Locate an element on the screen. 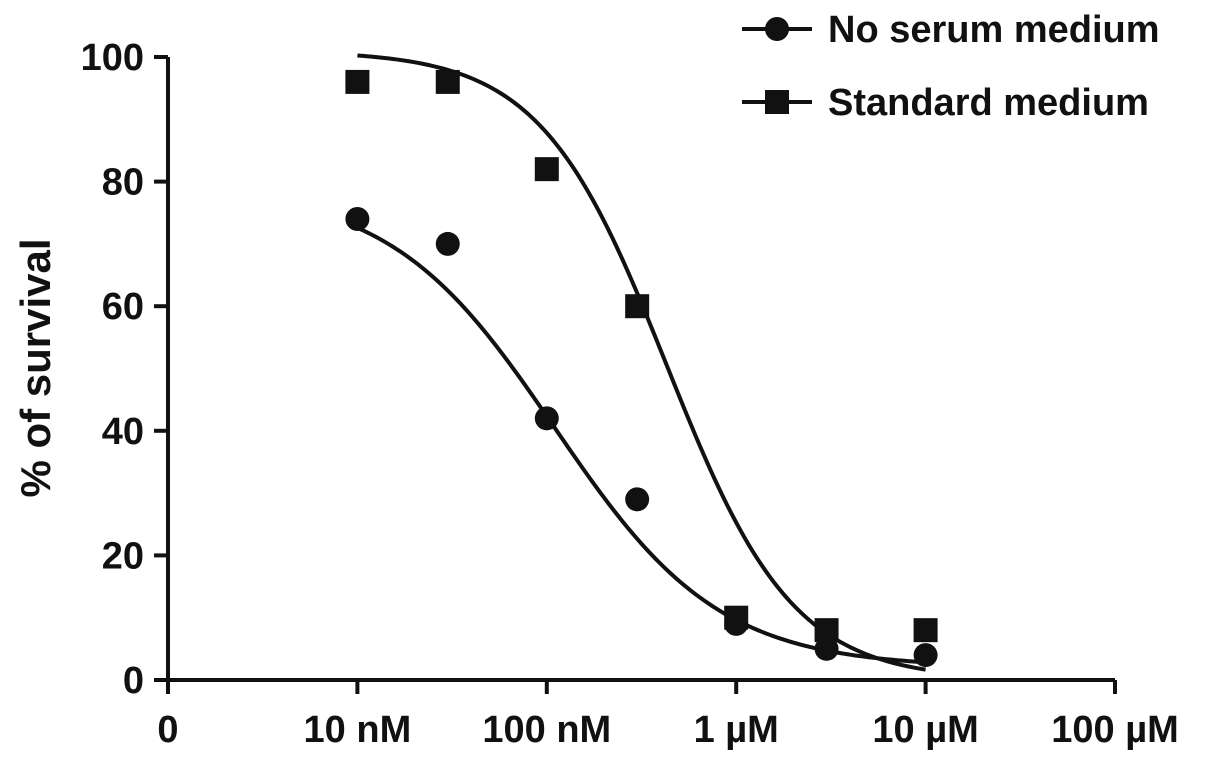  x-tick-label: 100 nM is located at coordinates (546, 730).